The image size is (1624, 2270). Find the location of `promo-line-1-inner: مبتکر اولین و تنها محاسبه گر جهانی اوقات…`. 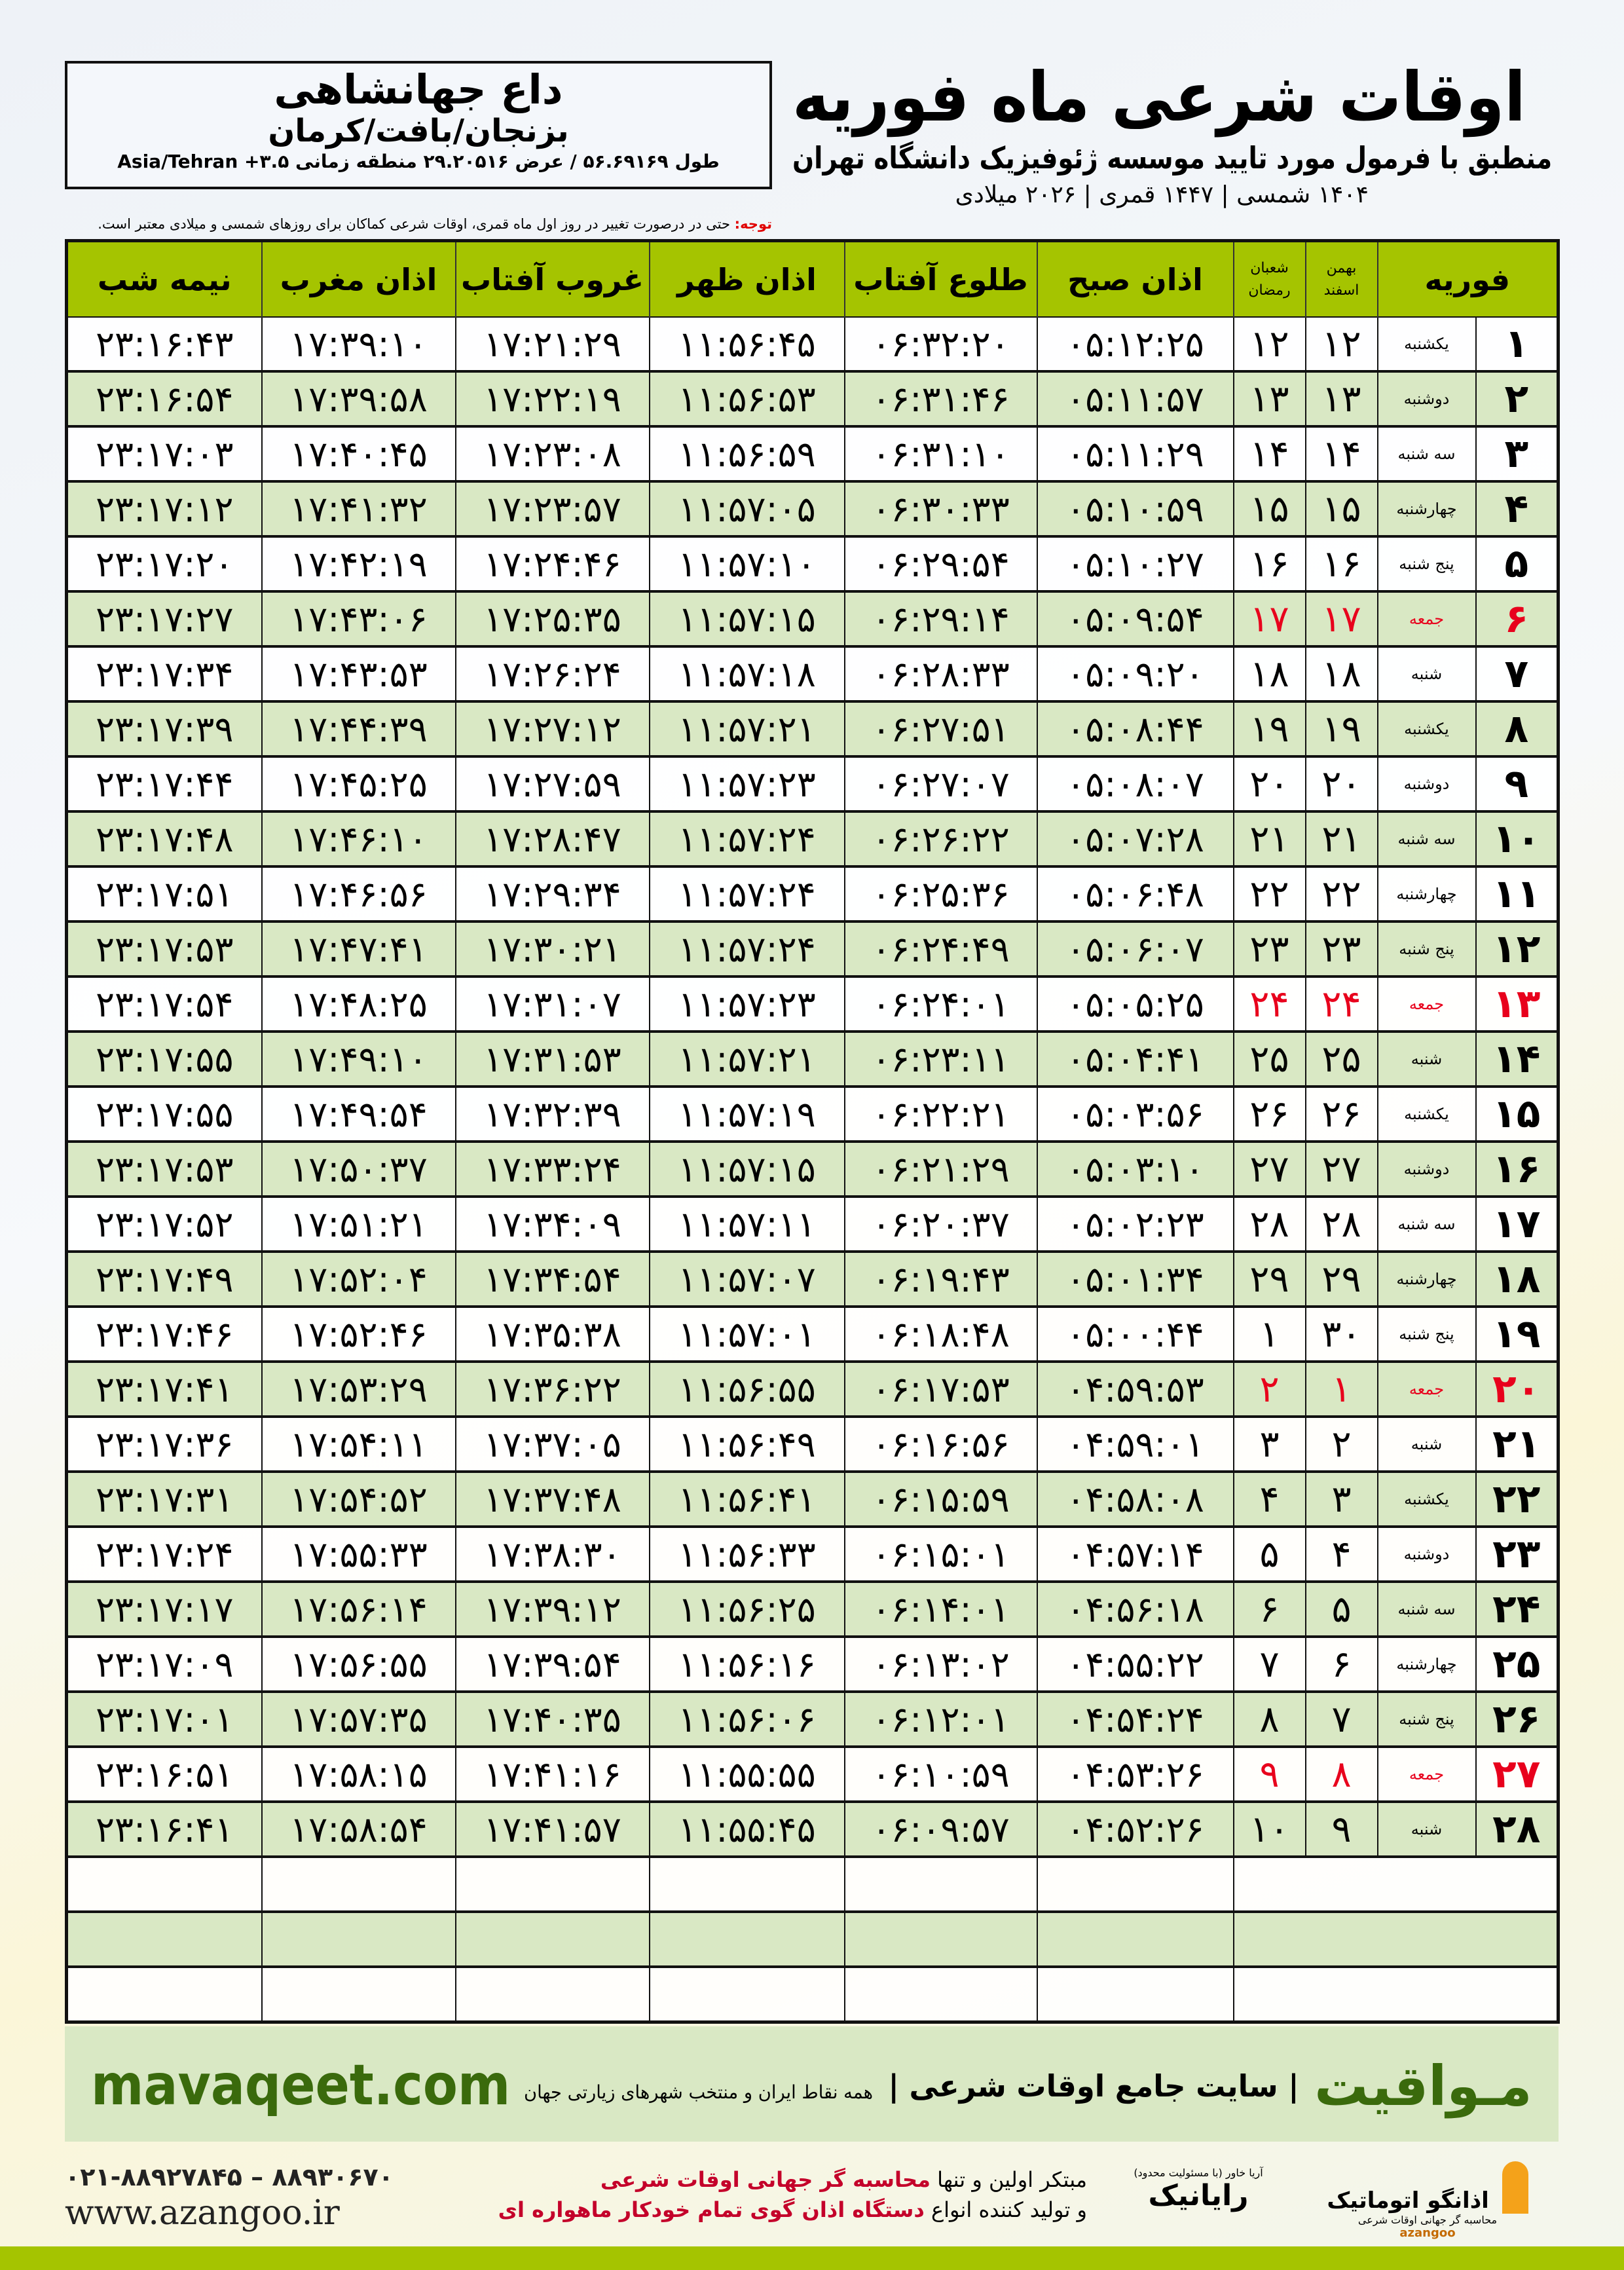

promo-line-1-inner: مبتکر اولین و تنها محاسبه گر جهانی اوقات… is located at coordinates (843, 2180).